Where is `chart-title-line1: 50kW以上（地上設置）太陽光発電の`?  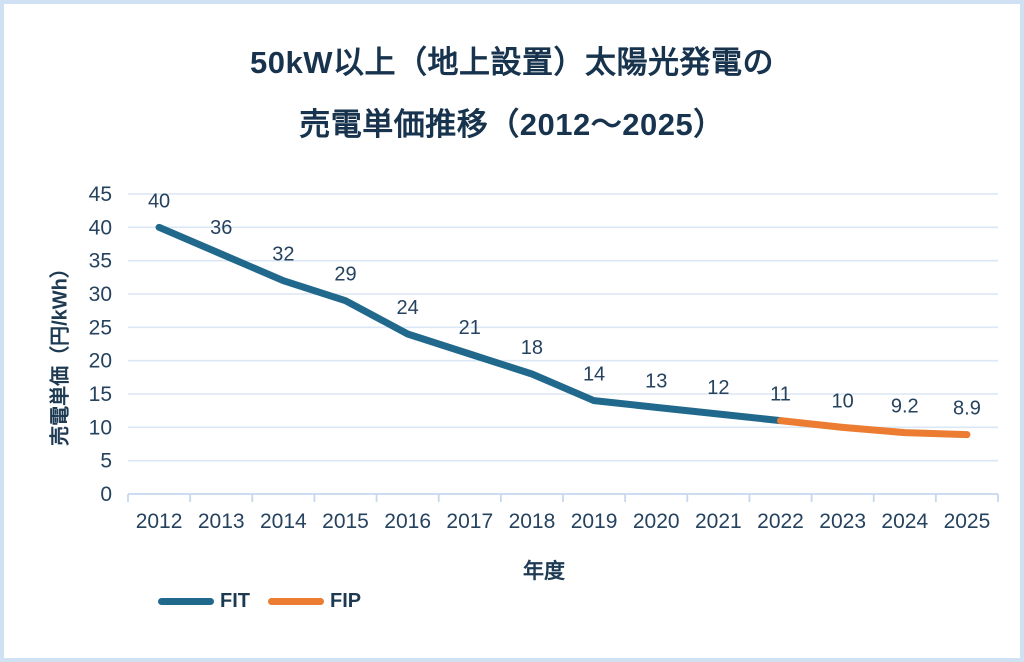
chart-title-line1: 50kW以上（地上設置）太陽光発電の is located at coordinates (512, 62).